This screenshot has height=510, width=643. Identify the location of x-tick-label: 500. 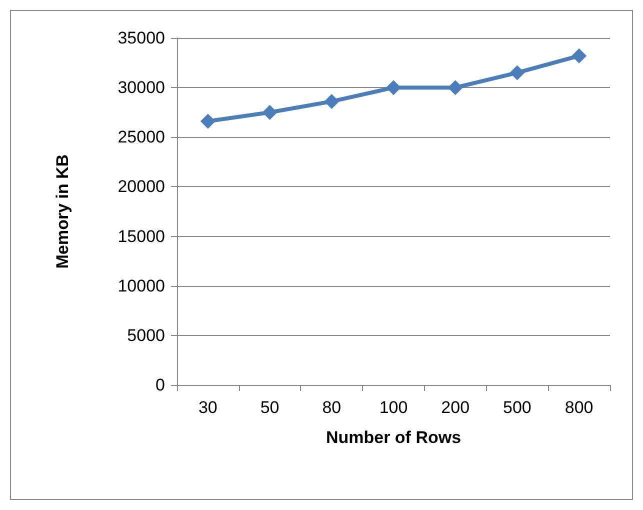
(517, 407).